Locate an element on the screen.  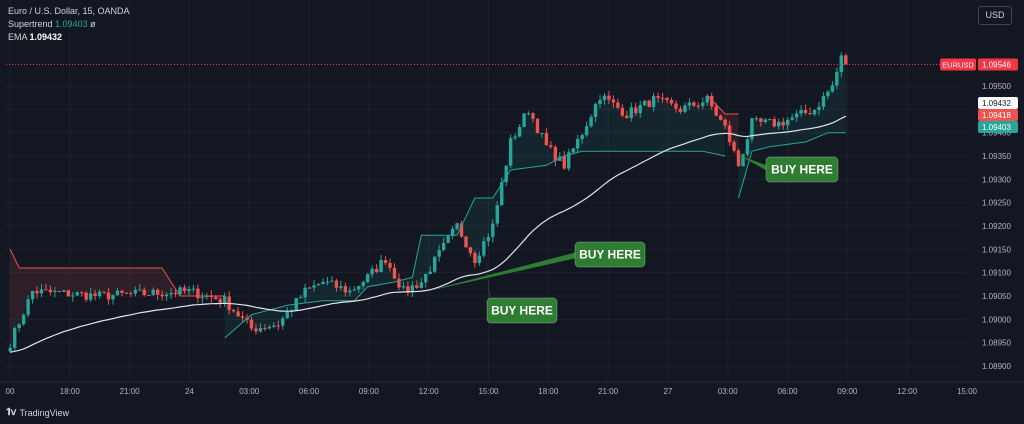
annotation-label: BUY HERE is located at coordinates (610, 255).